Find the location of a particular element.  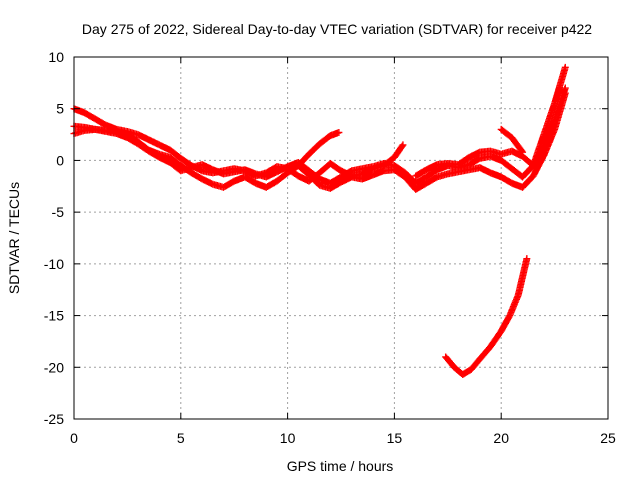

y-tick-label: 5 is located at coordinates (60, 109).